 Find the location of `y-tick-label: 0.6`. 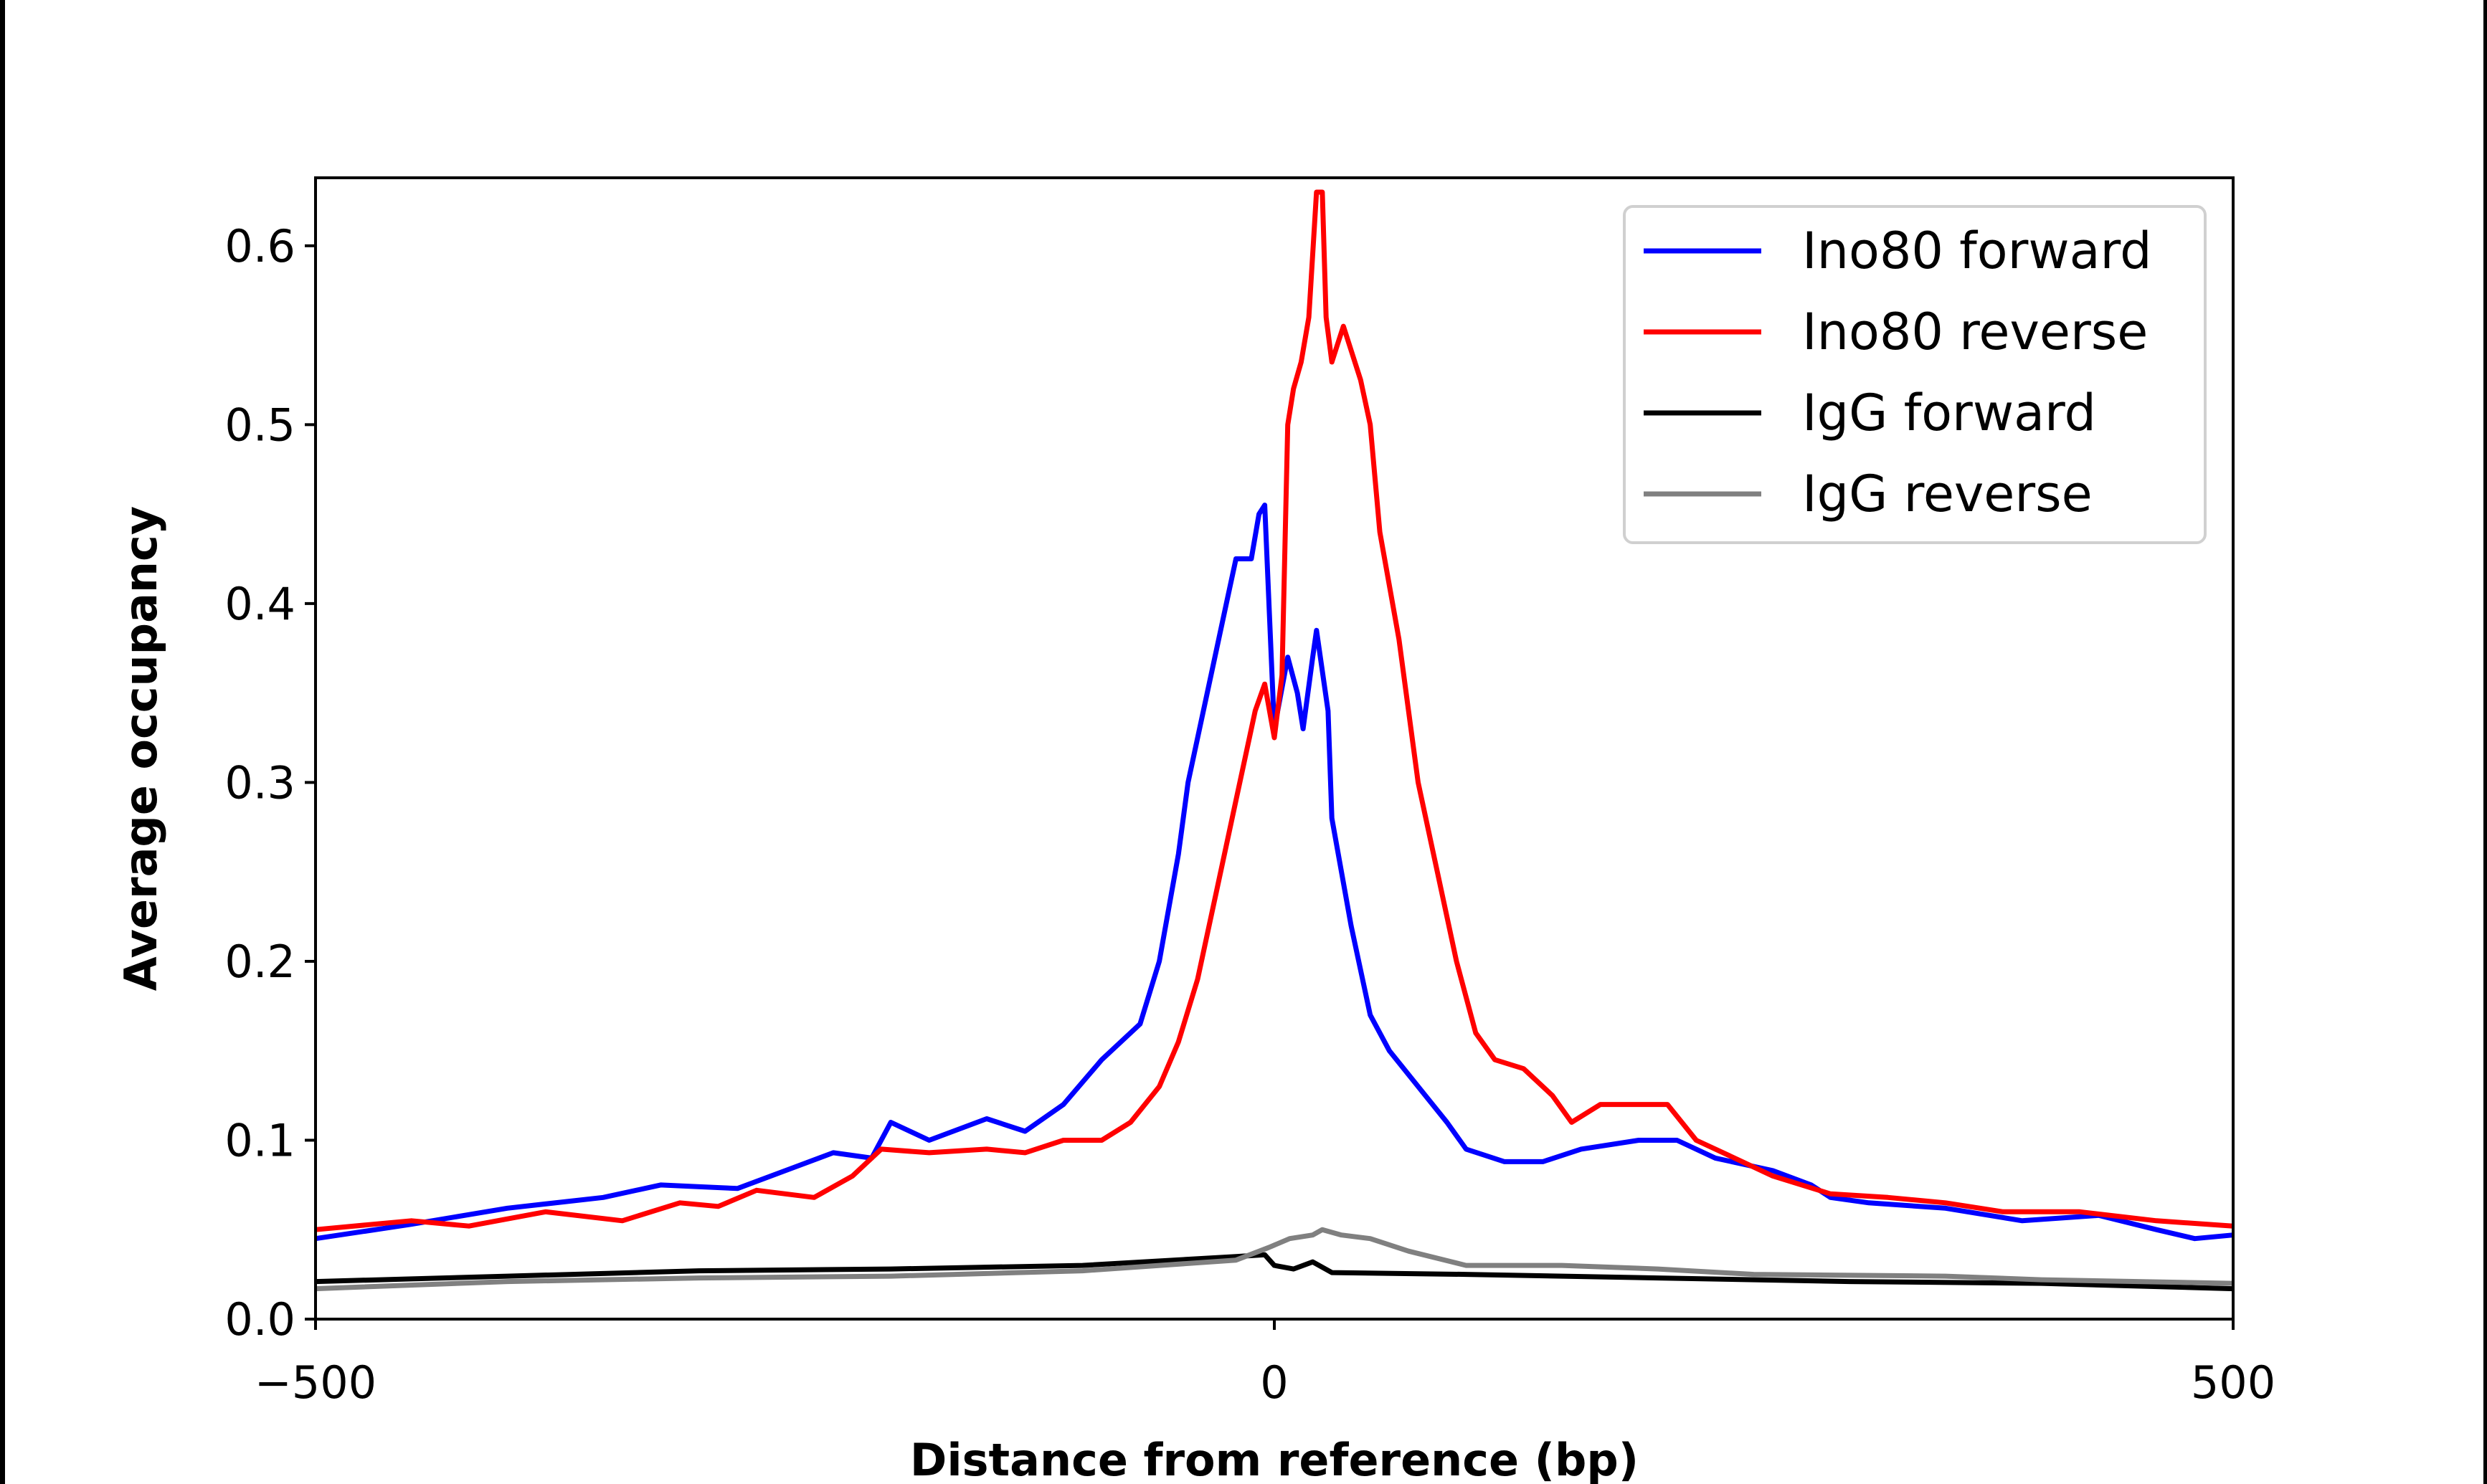

y-tick-label: 0.6 is located at coordinates (260, 246).